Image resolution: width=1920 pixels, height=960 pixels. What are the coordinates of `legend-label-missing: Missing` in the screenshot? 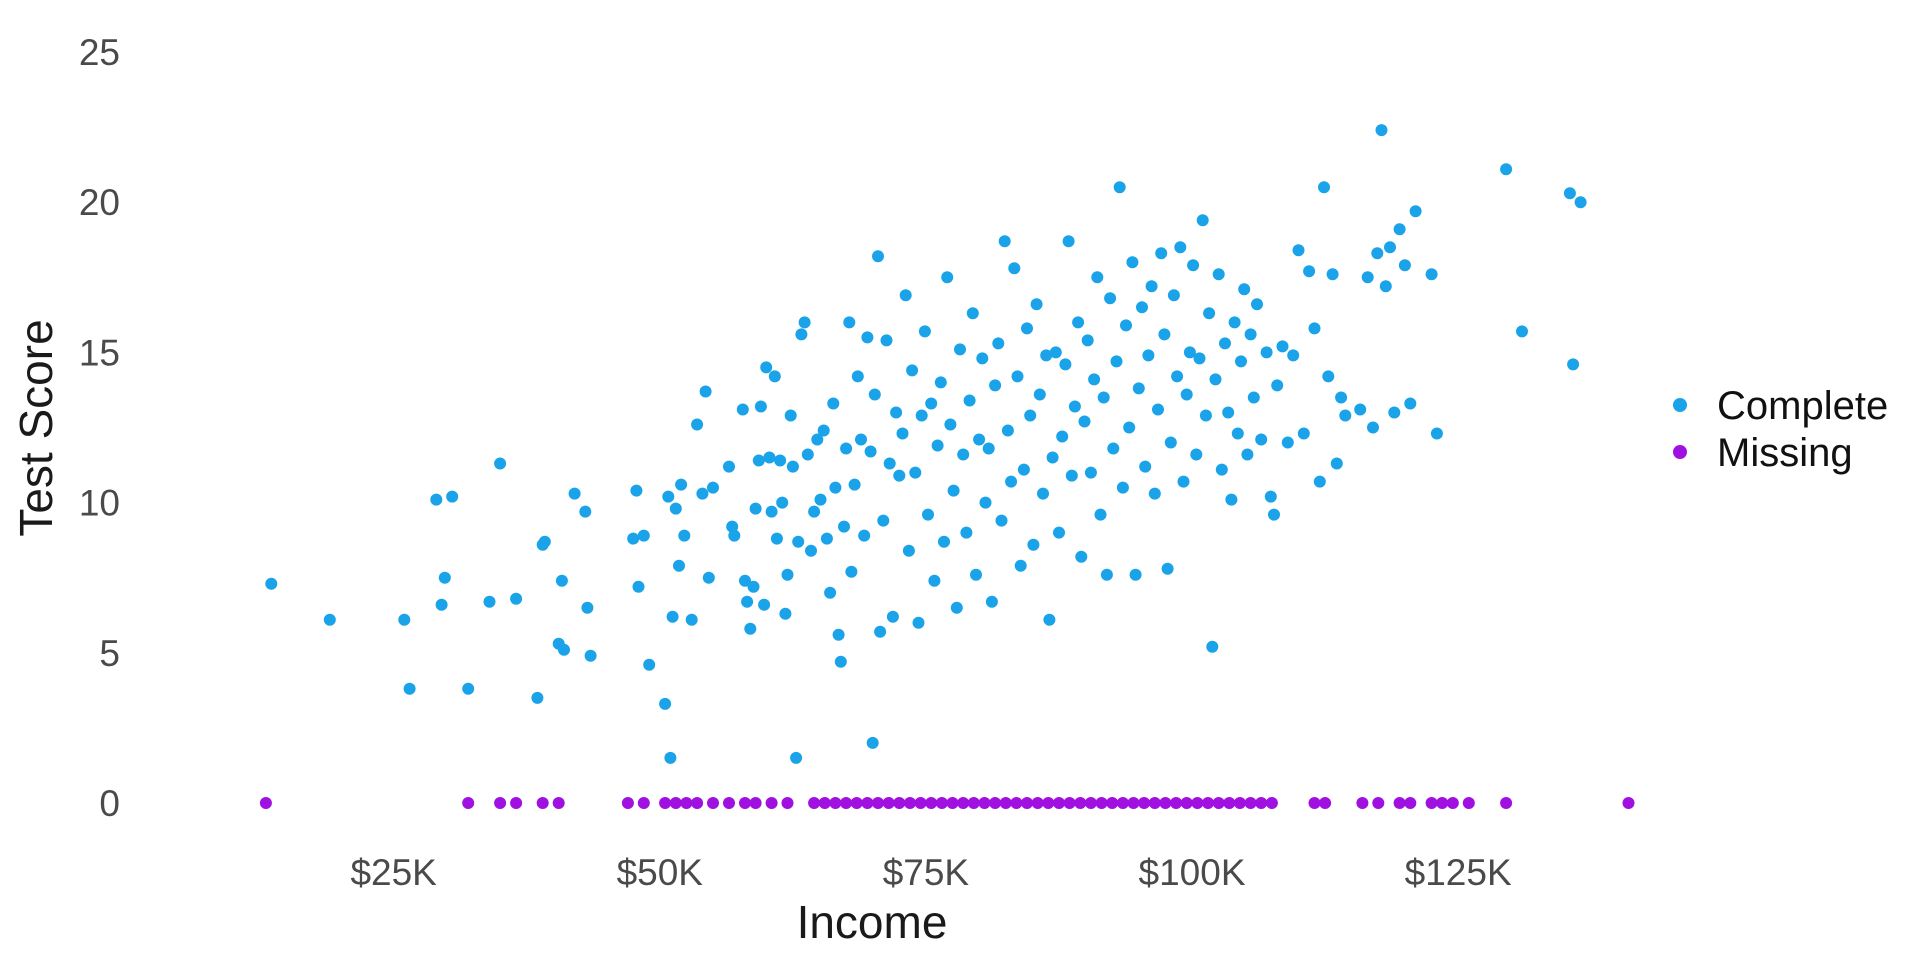 It's located at (1785, 453).